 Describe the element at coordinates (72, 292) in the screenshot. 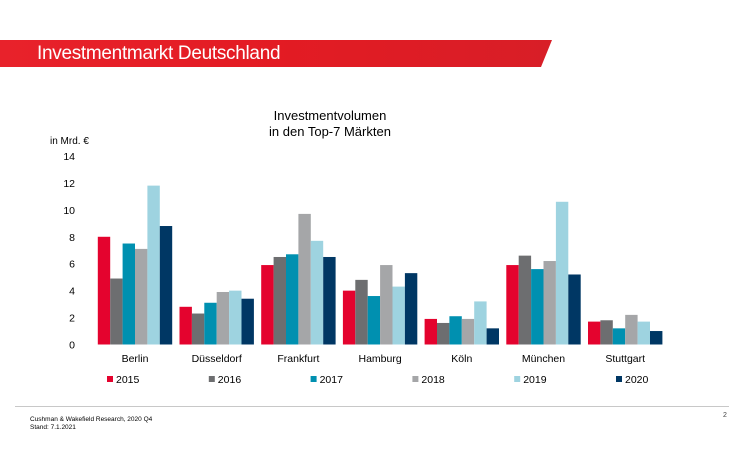

I see `y-tick-label: 4` at that location.